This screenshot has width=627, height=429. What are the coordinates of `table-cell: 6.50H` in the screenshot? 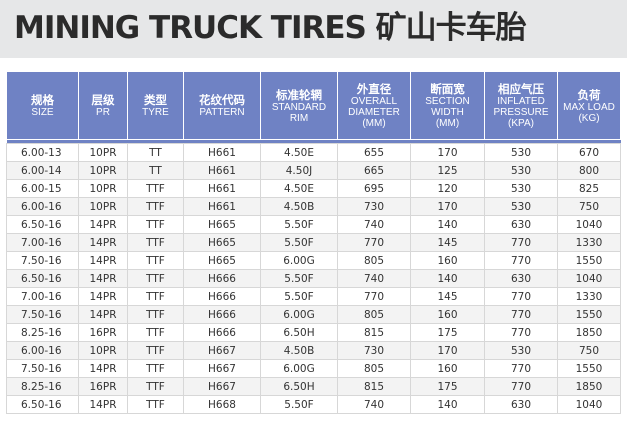 It's located at (299, 386).